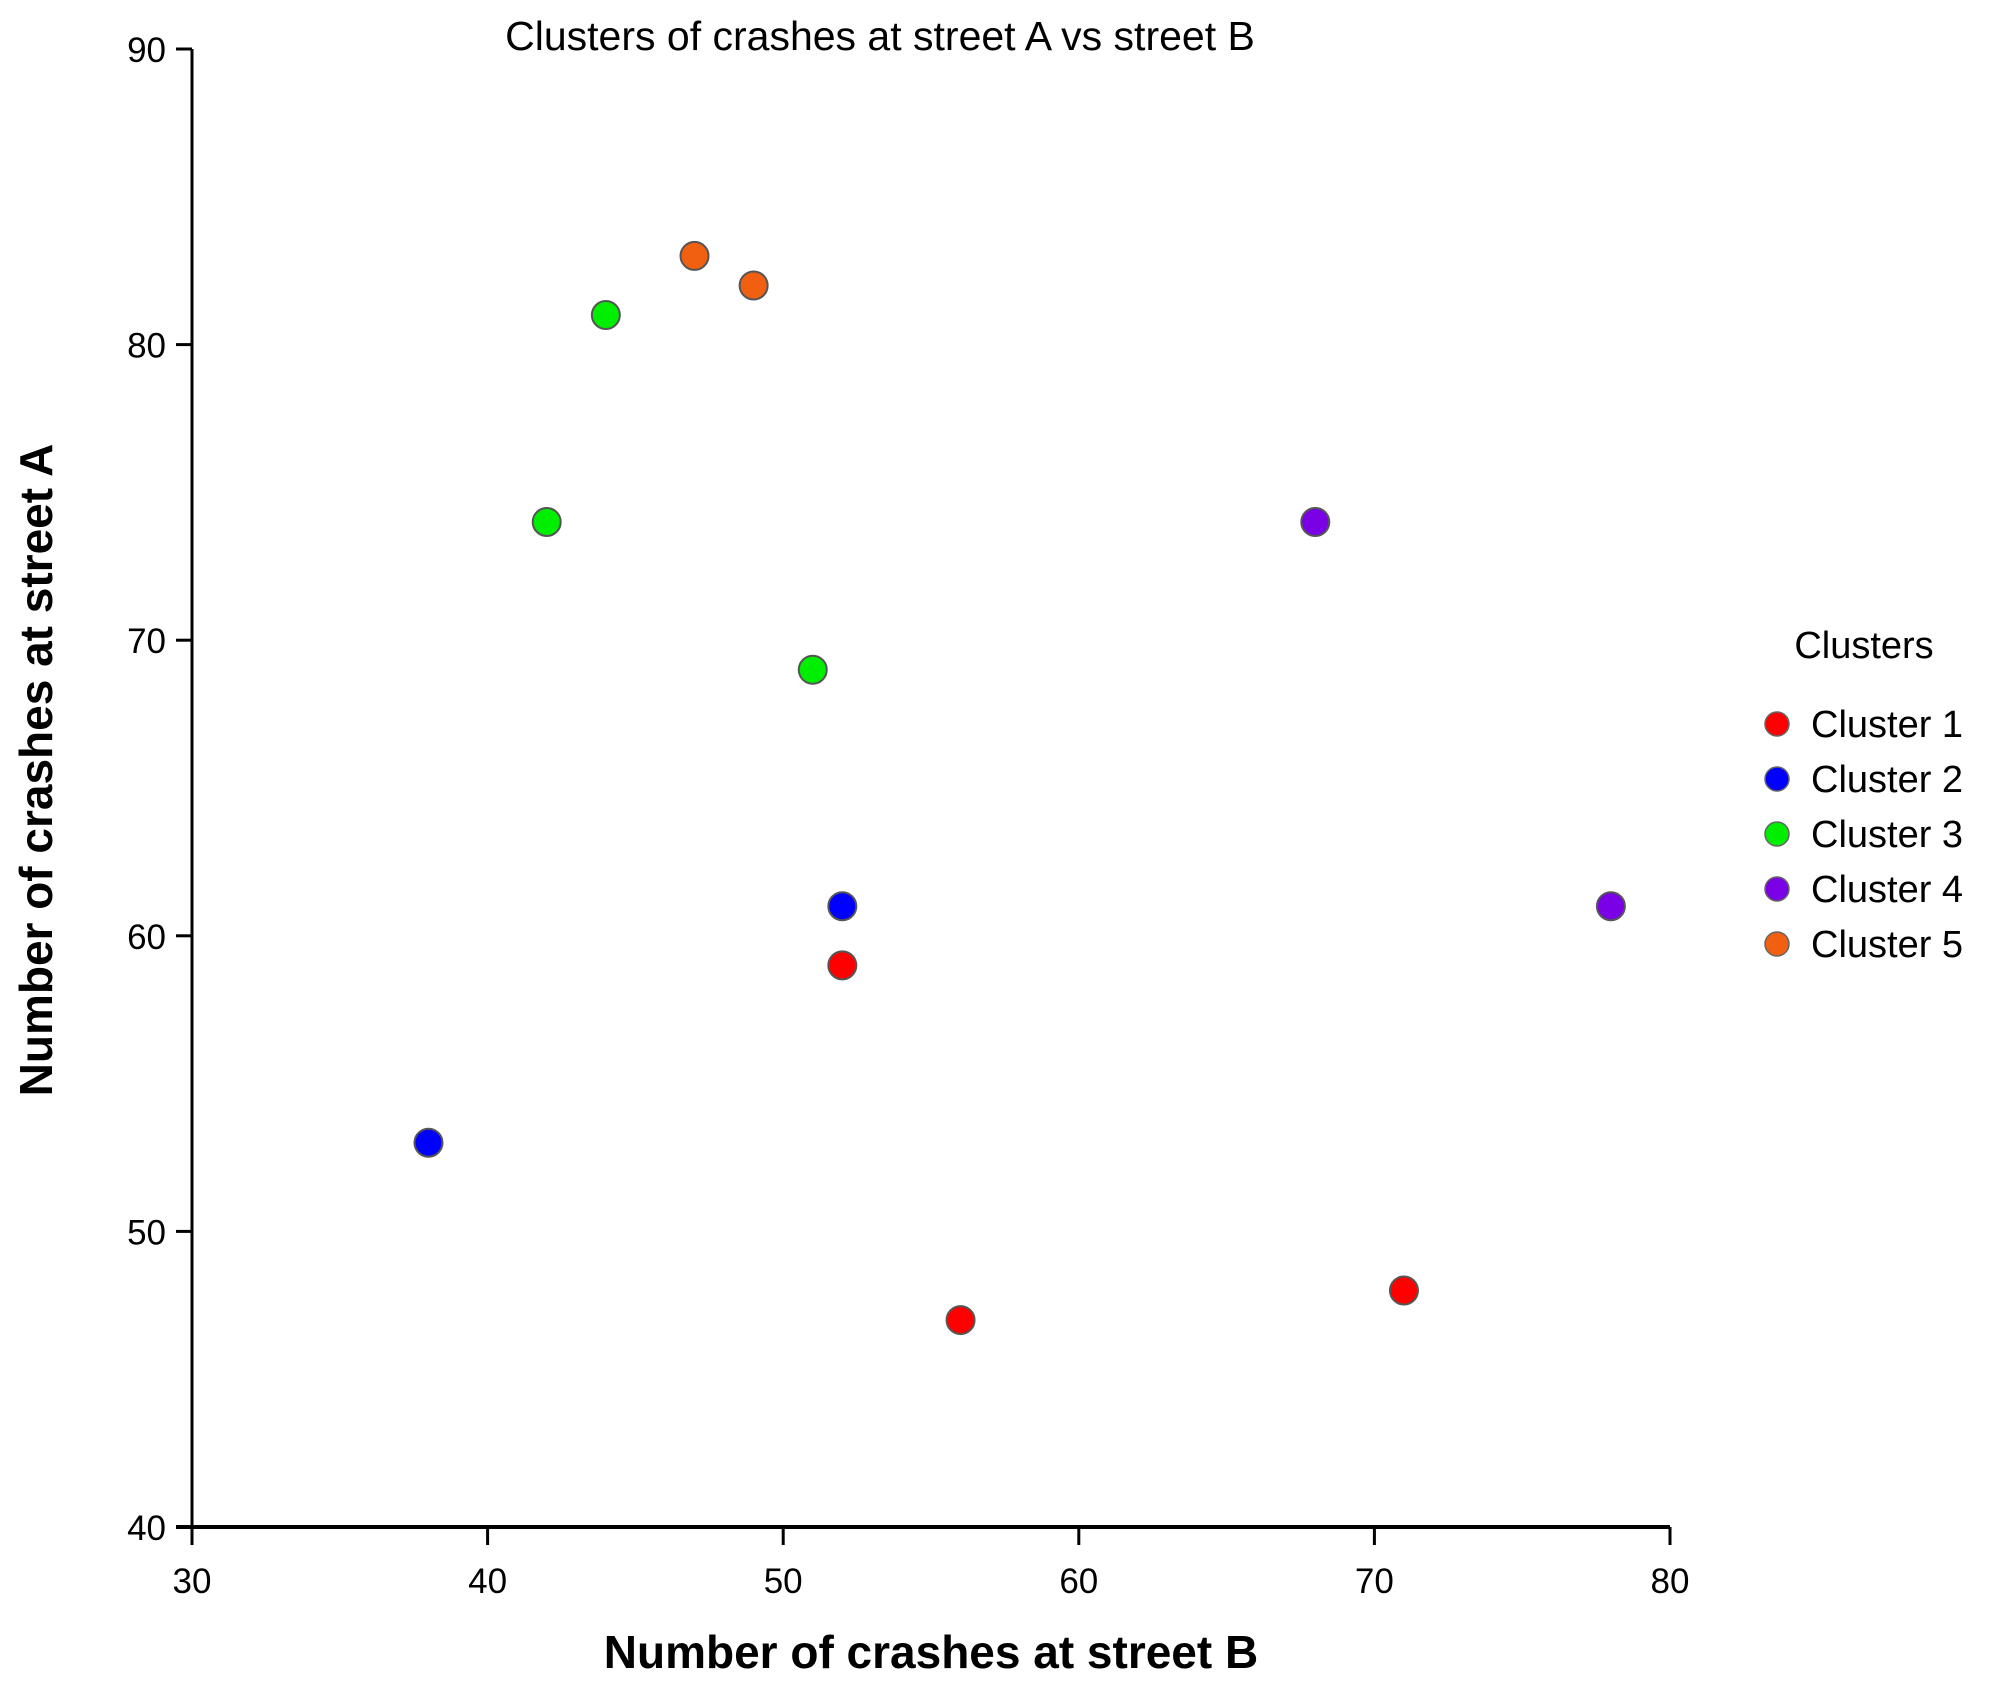  I want to click on legend-label-cluster-2: Cluster 2, so click(1887, 780).